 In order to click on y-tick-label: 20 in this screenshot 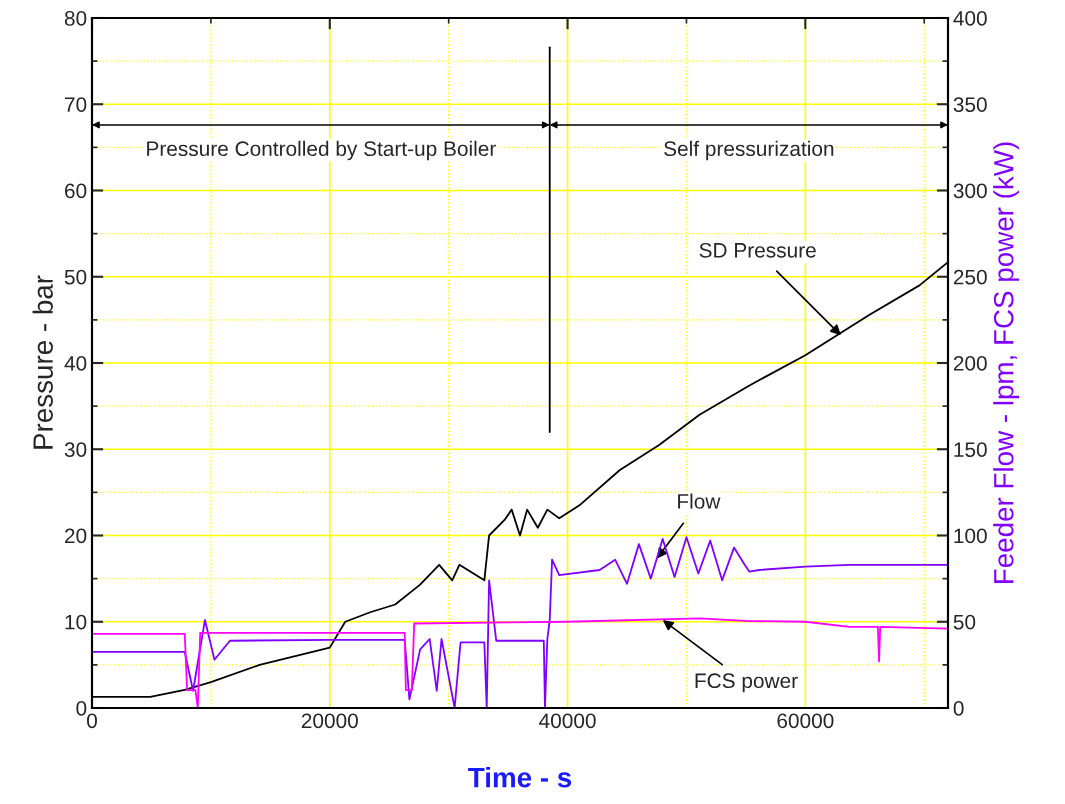, I will do `click(76, 536)`.